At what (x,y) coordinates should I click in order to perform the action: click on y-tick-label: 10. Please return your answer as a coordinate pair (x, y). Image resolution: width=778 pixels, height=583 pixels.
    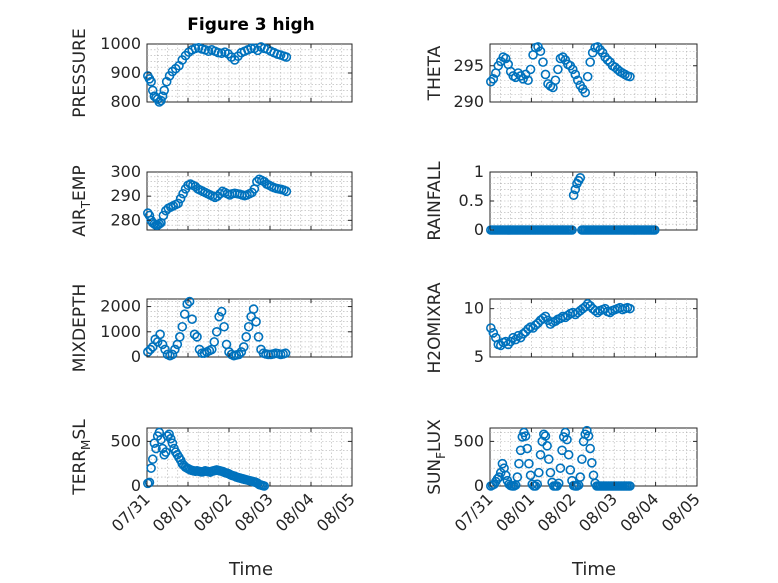
    Looking at the image, I should click on (474, 308).